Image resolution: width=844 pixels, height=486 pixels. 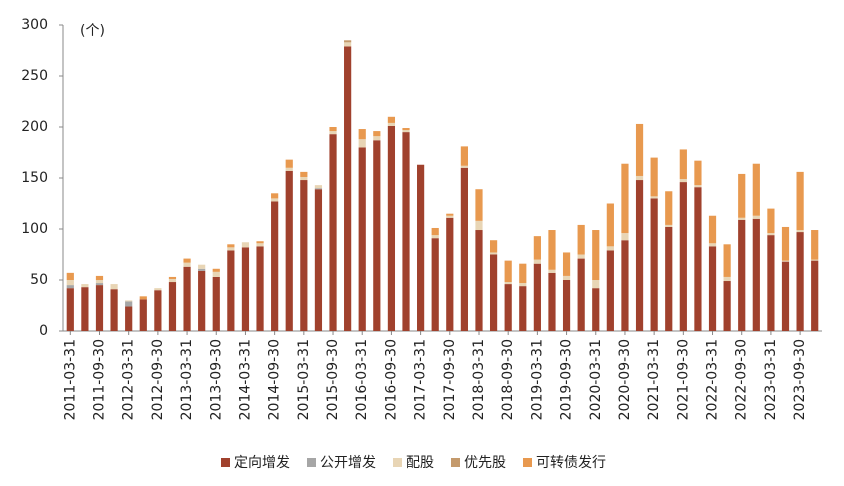 I want to click on x-tick-label: 2019-09-30, so click(x=567, y=379).